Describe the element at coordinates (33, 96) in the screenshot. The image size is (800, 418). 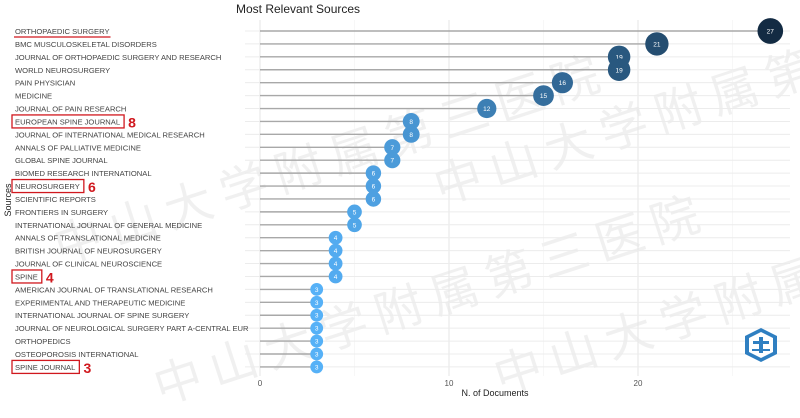
I see `category-label: MEDICINE` at that location.